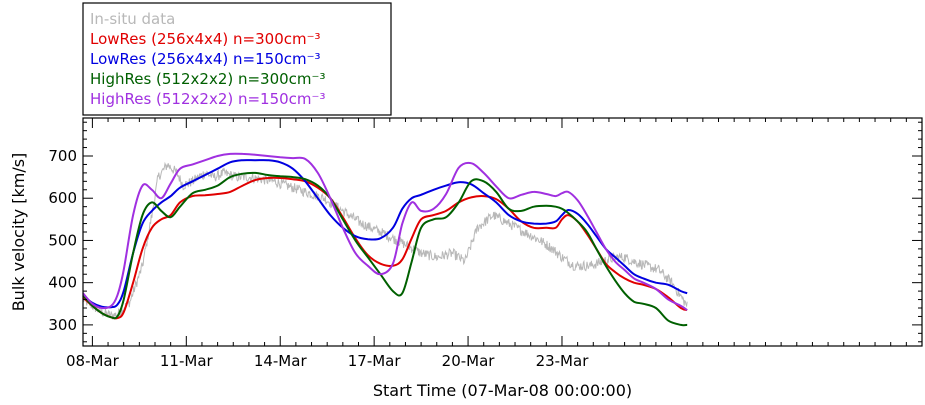  Describe the element at coordinates (469, 361) in the screenshot. I see `x-tick-label: 20-Mar` at that location.